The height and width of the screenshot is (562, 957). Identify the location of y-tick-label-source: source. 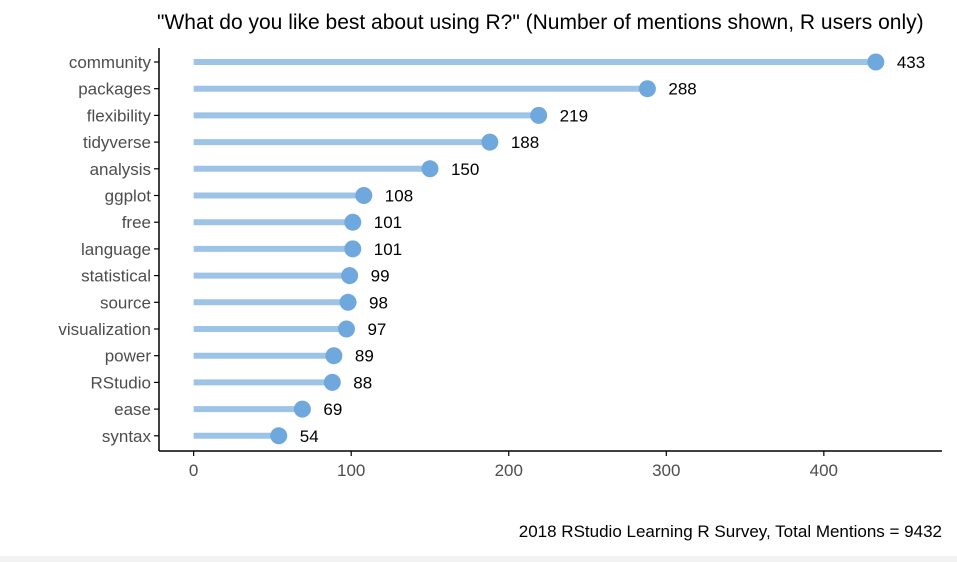
(125, 302).